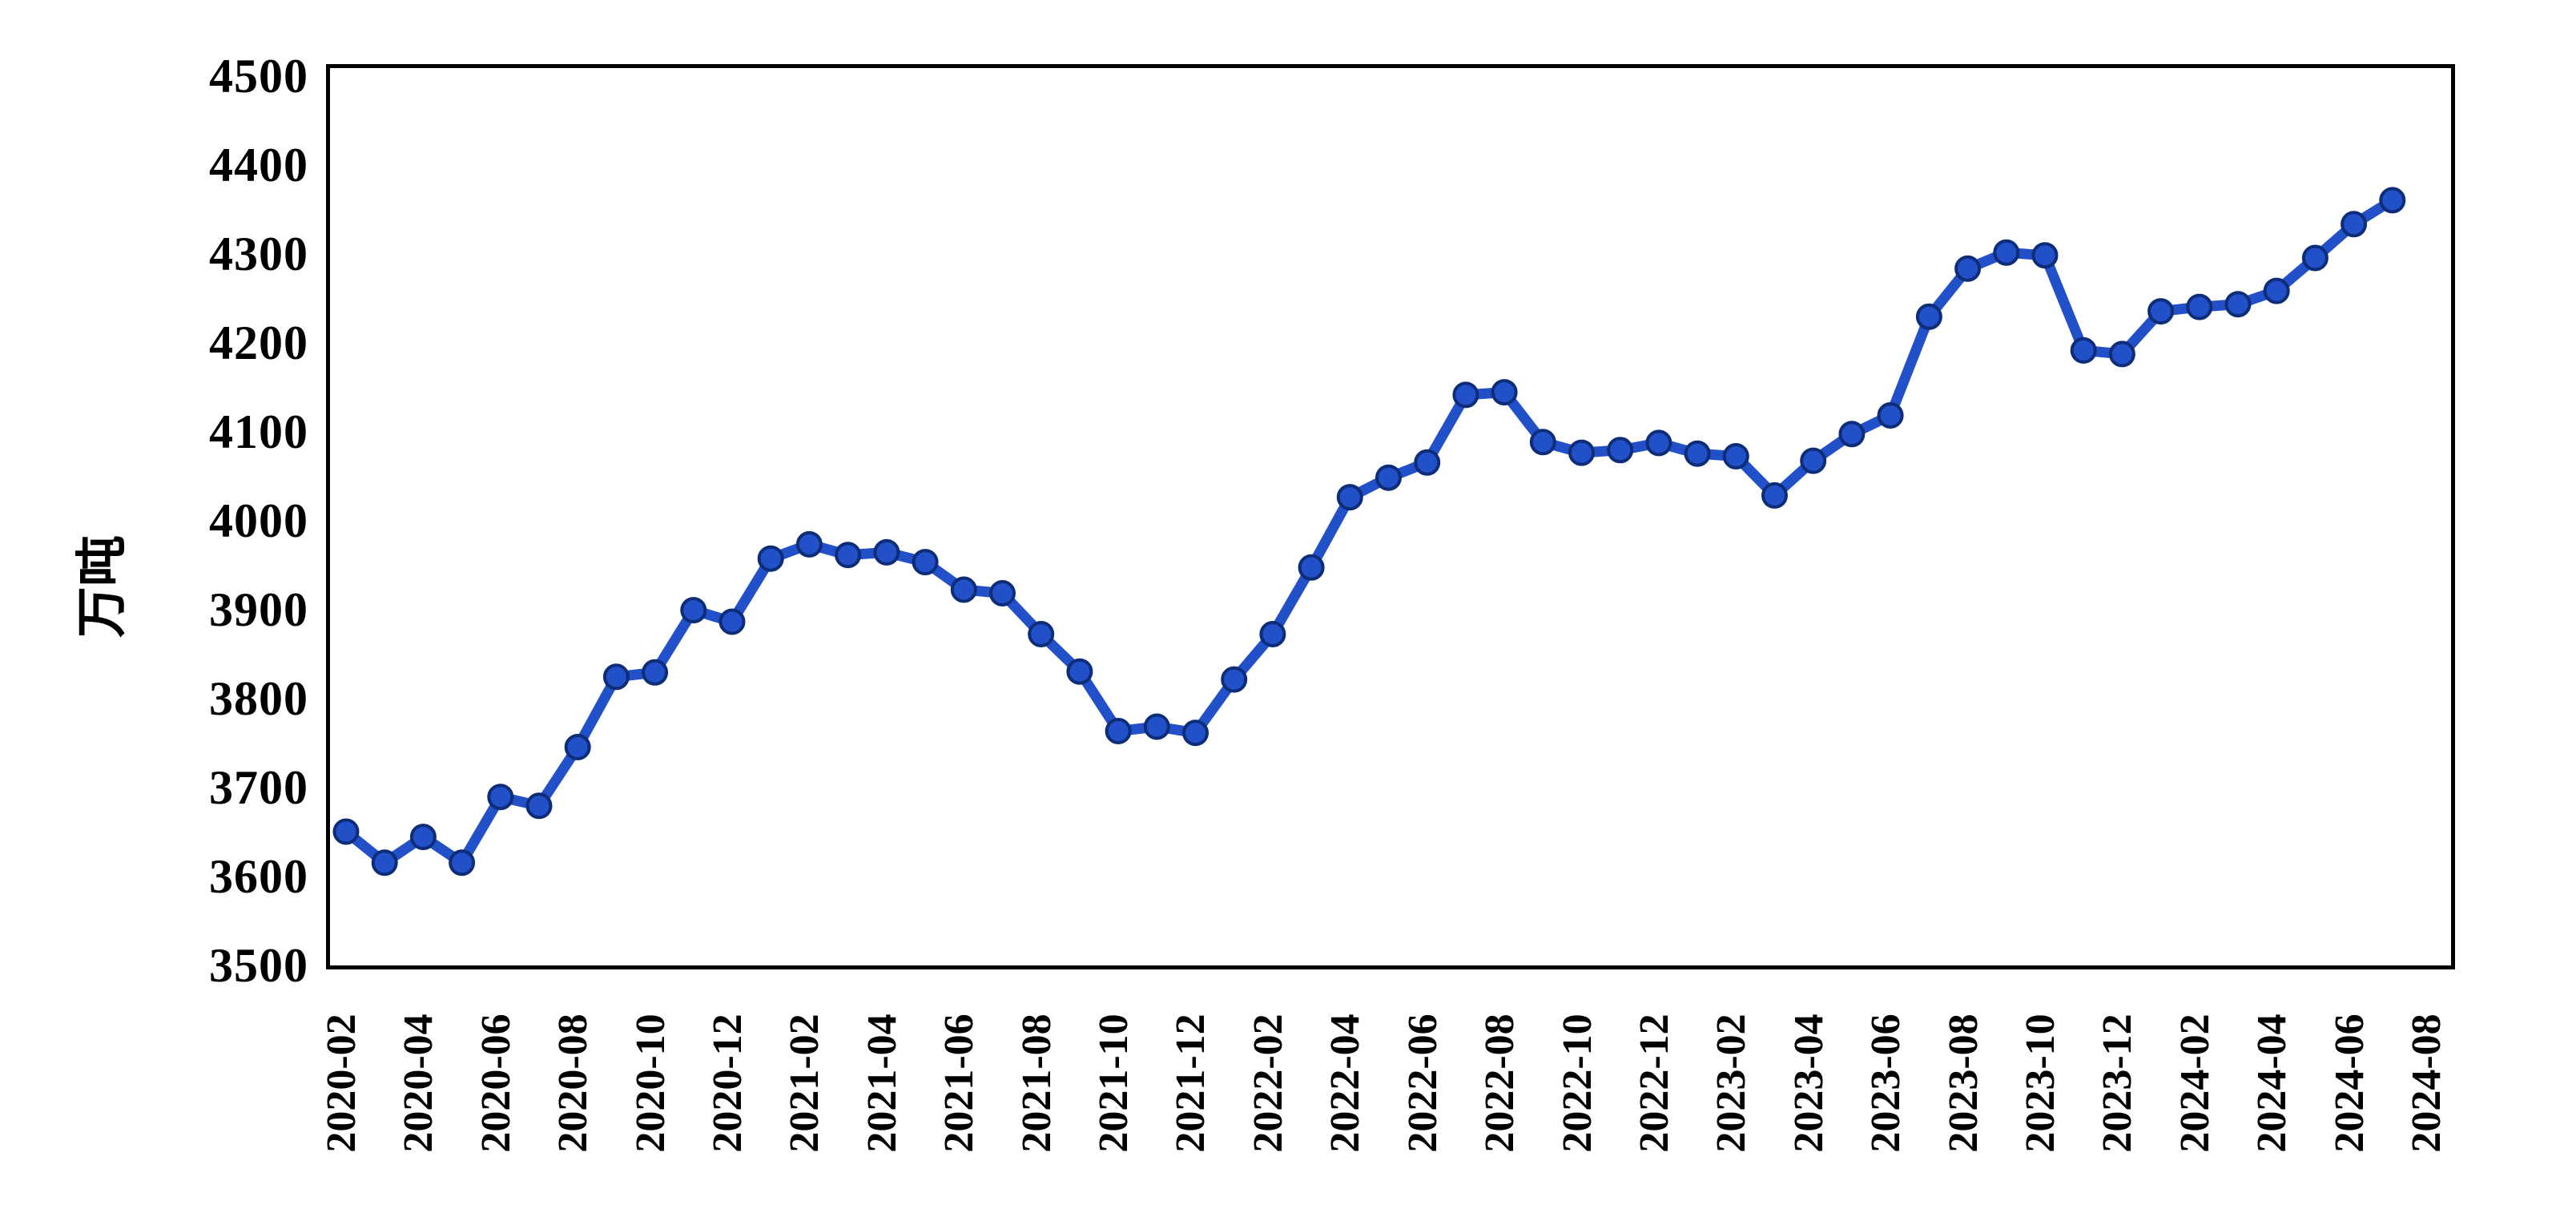  Describe the element at coordinates (1808, 1083) in the screenshot. I see `x-tick-label: 2023-04` at that location.